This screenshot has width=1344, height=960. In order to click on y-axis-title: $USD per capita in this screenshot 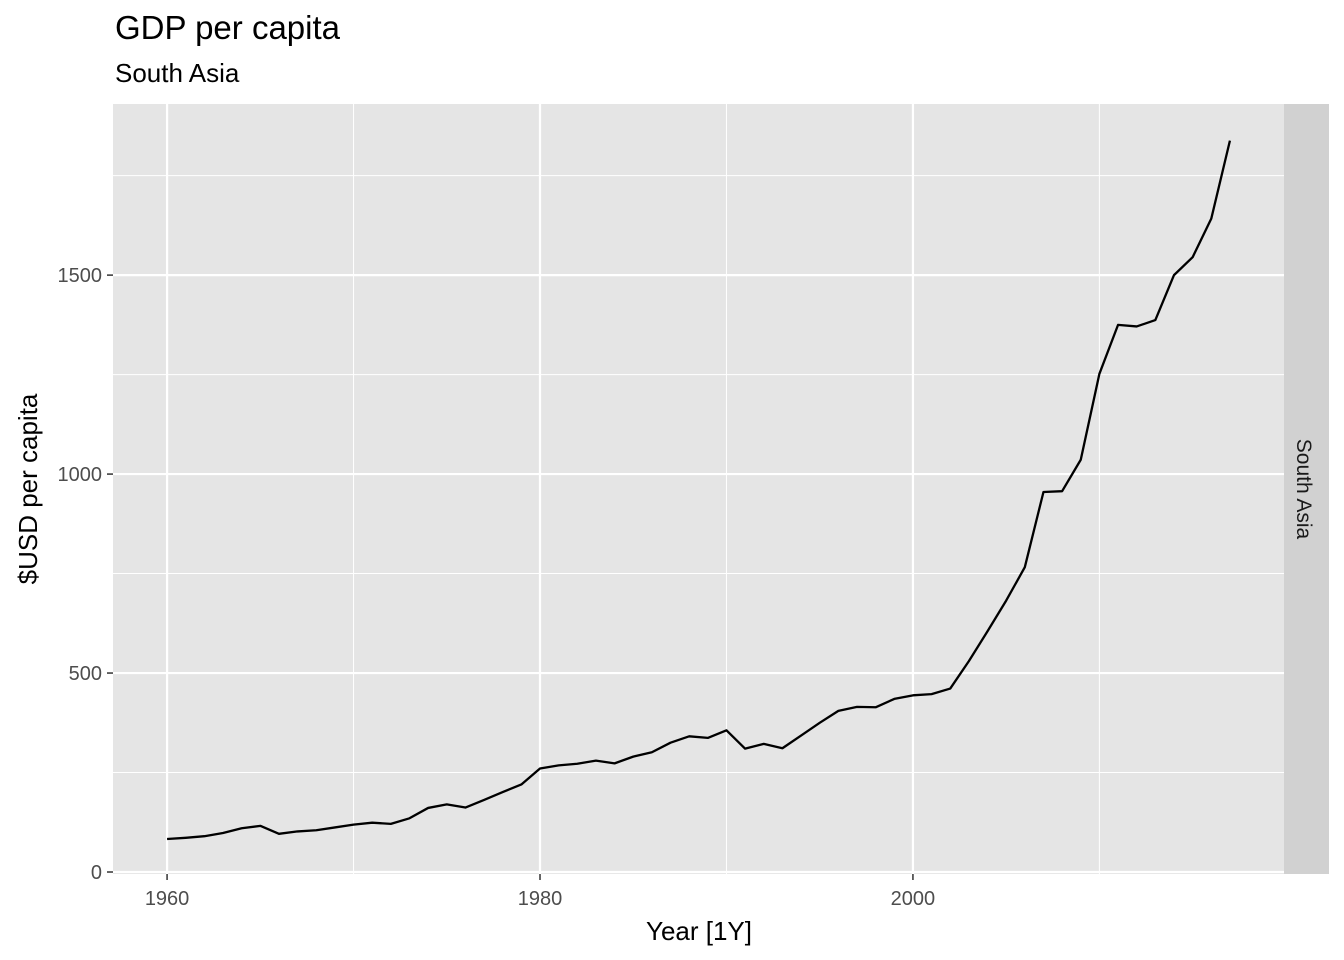, I will do `click(28, 488)`.